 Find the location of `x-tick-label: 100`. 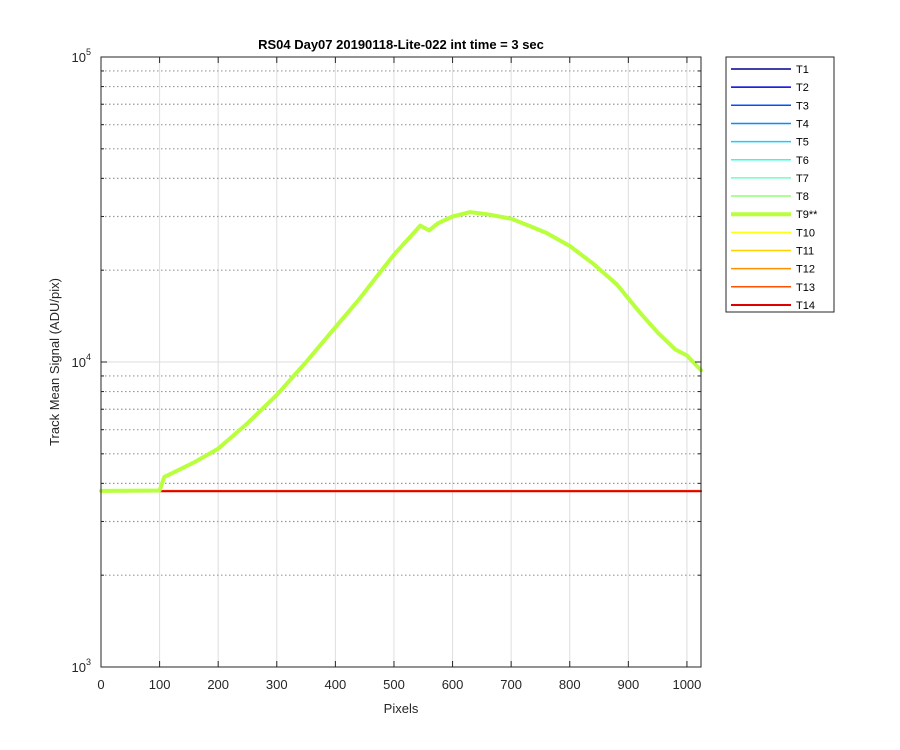

x-tick-label: 100 is located at coordinates (160, 684).